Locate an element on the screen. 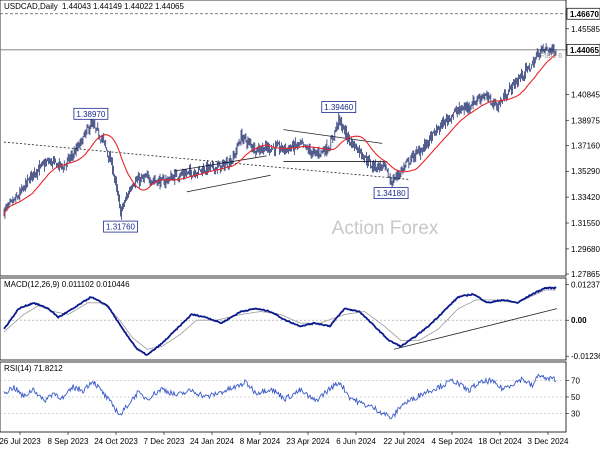  price-callout-label: 1.34180 is located at coordinates (391, 193).